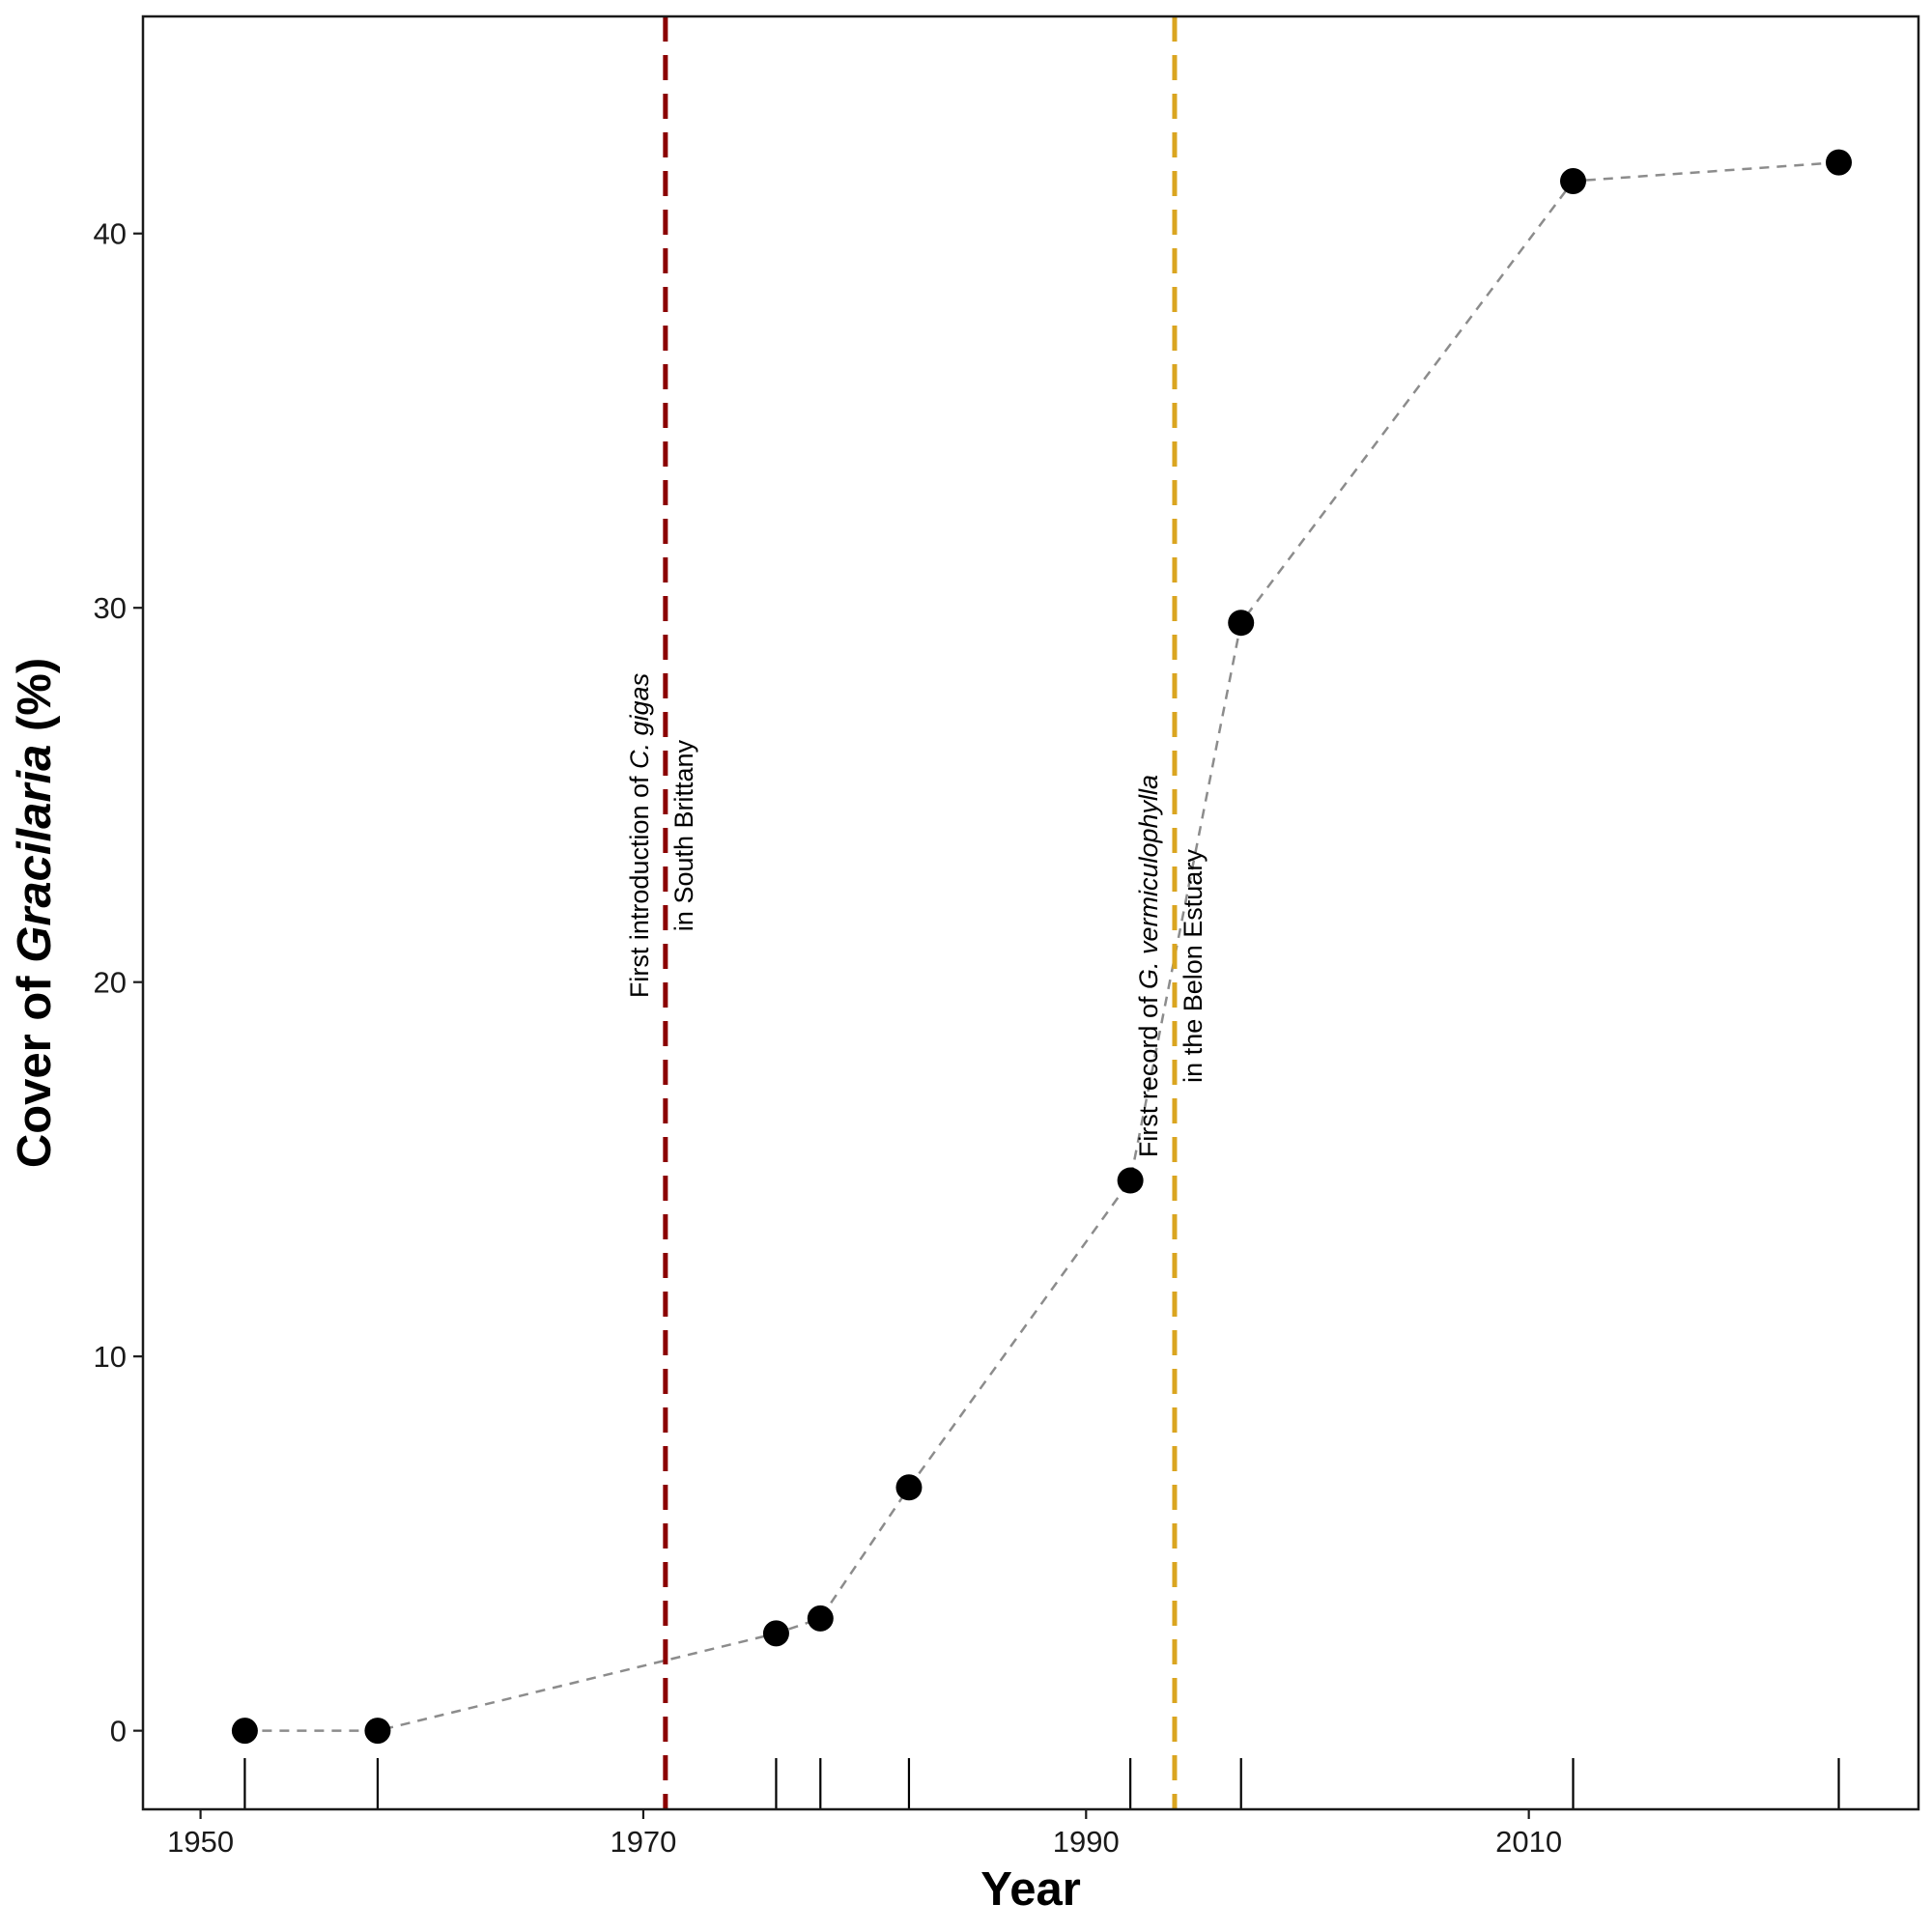 Image resolution: width=1932 pixels, height=1932 pixels. I want to click on x-axis: 1950 1970 1990 2010, so click(864, 1834).